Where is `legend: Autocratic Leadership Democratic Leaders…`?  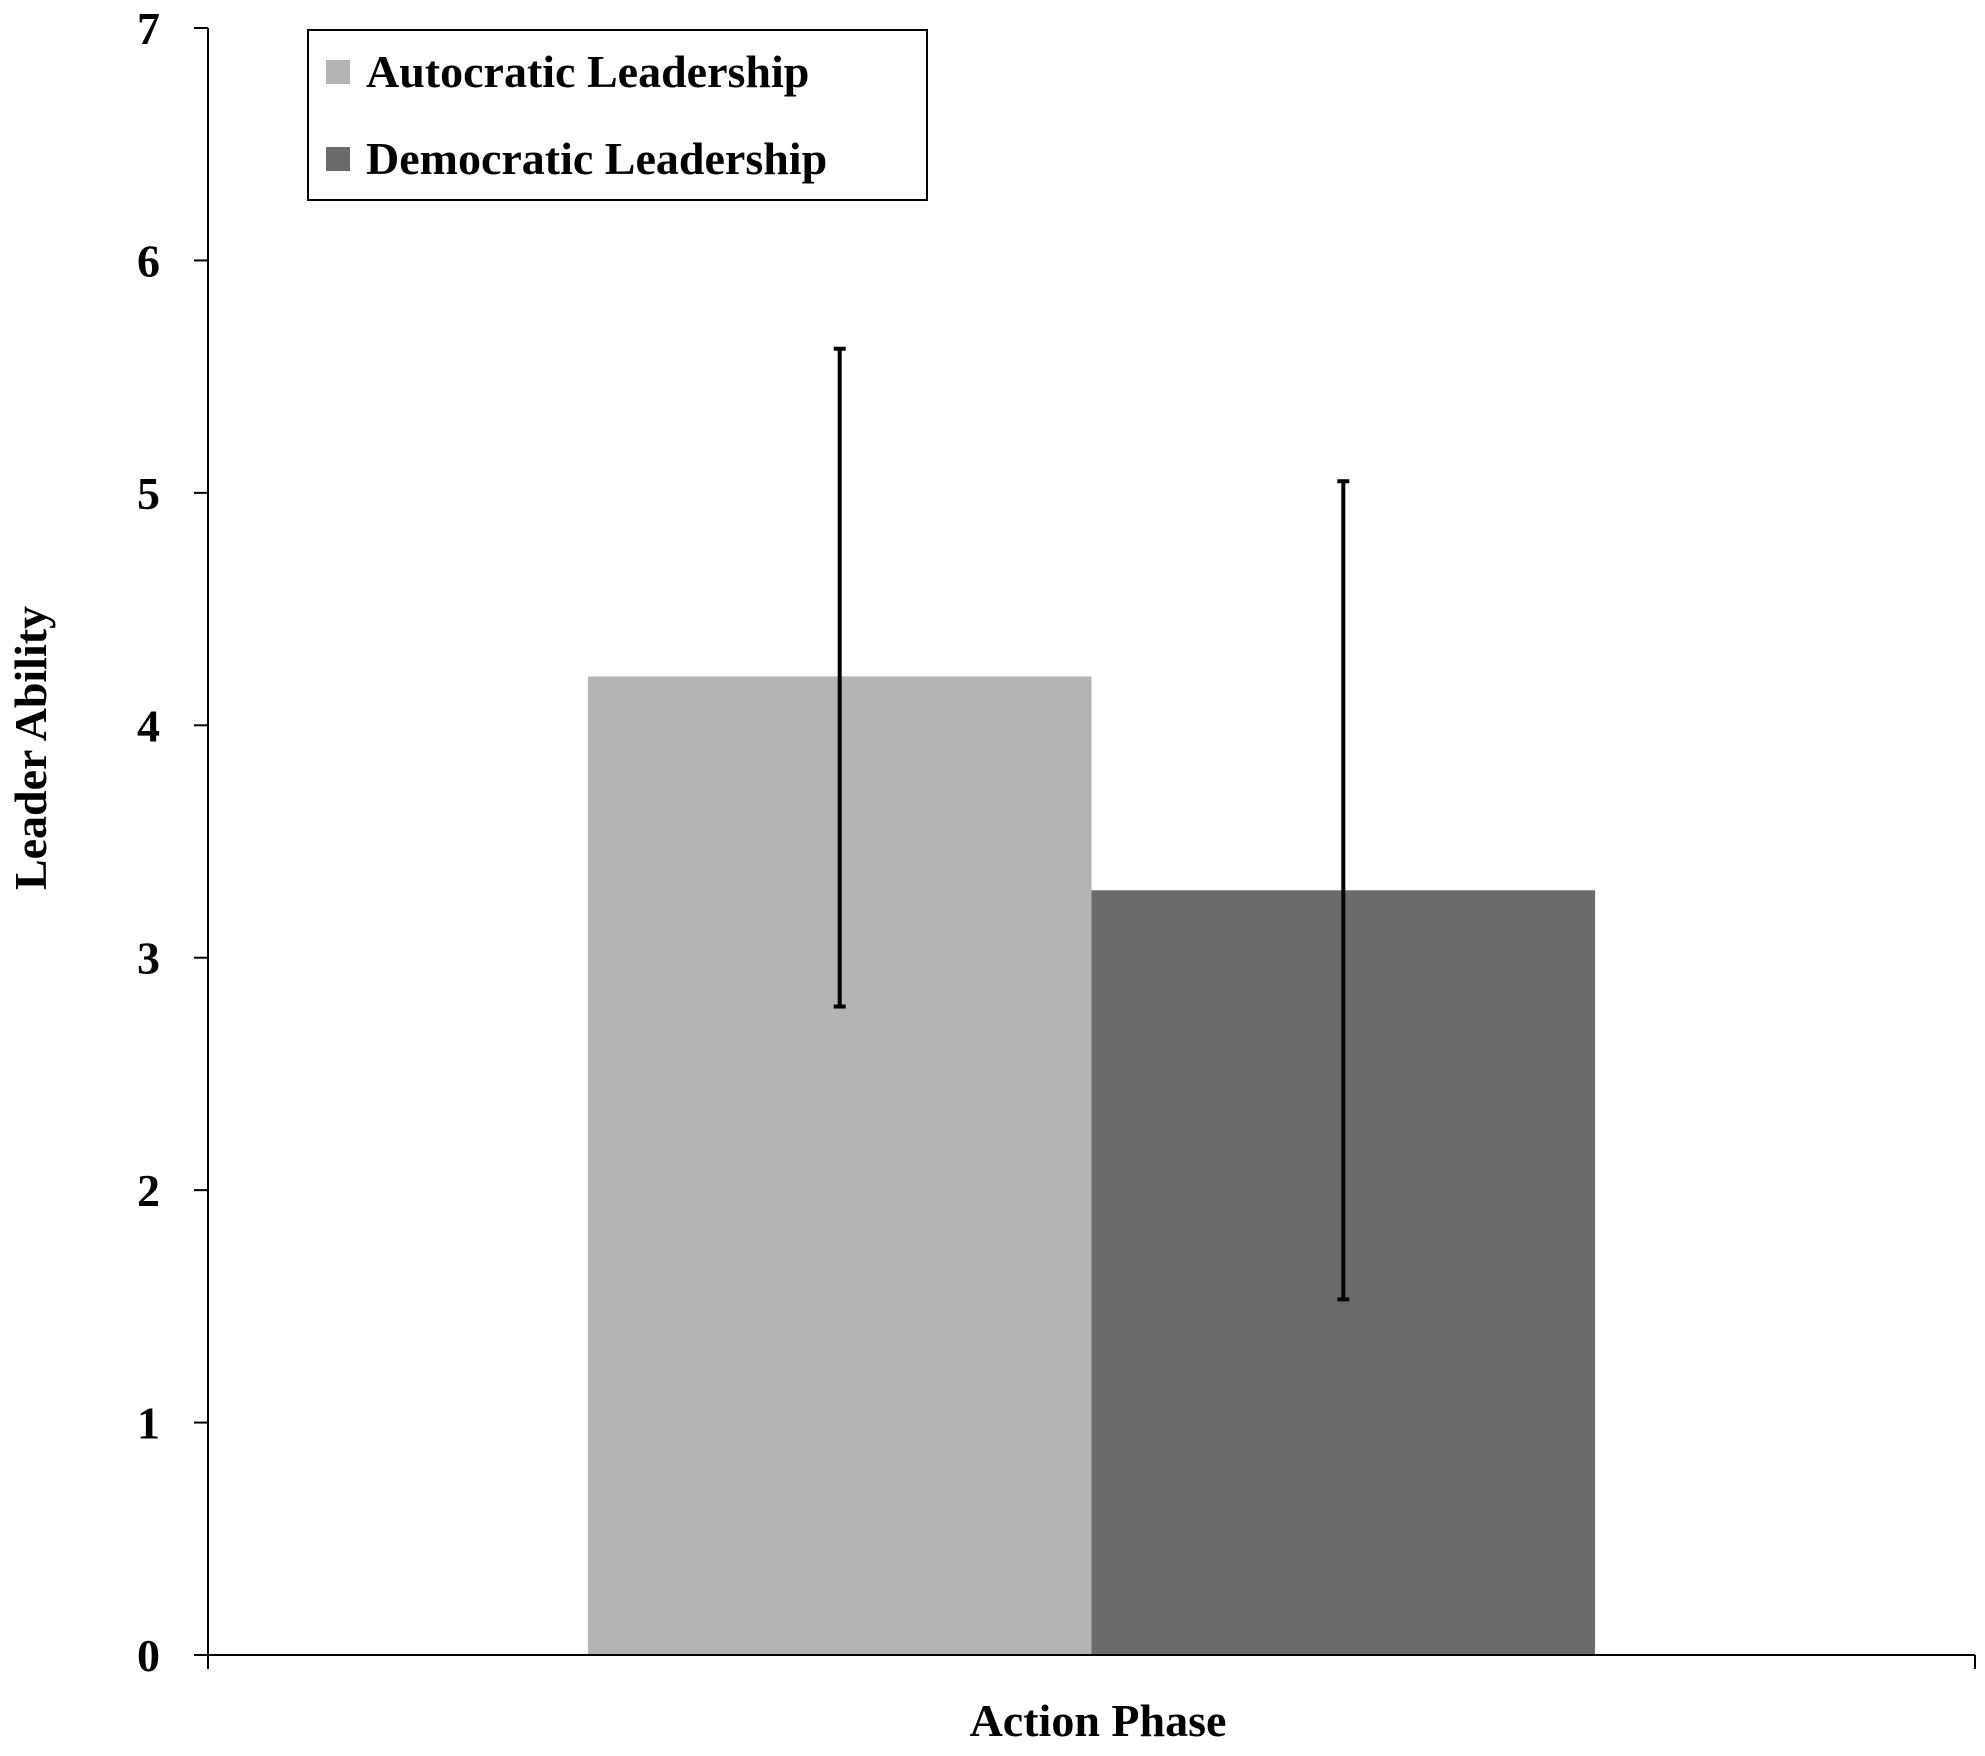
legend: Autocratic Leadership Democratic Leaders… is located at coordinates (617, 115).